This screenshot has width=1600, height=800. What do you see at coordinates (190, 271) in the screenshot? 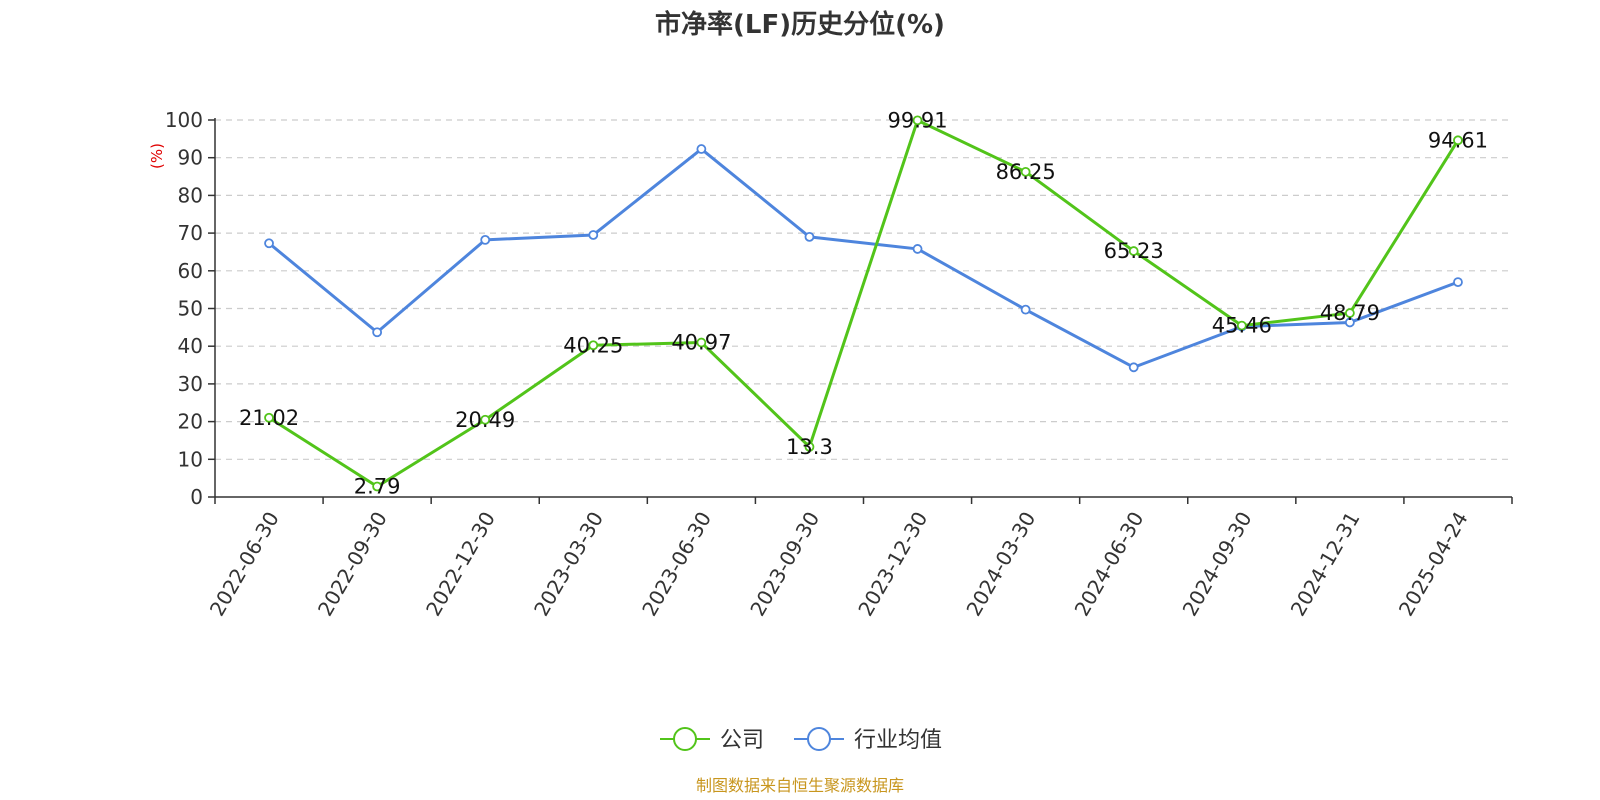
I see `y-tick-label: 60` at bounding box center [190, 271].